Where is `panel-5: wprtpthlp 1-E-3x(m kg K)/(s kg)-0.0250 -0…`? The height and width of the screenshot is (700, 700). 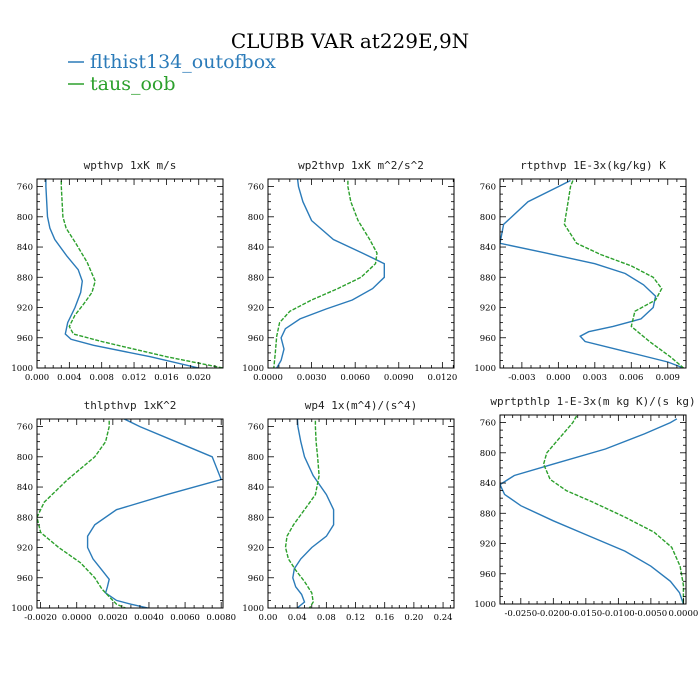 panel-5: wprtpthlp 1-E-3x(m kg K)/(s kg)-0.0250 -0… is located at coordinates (586, 507).